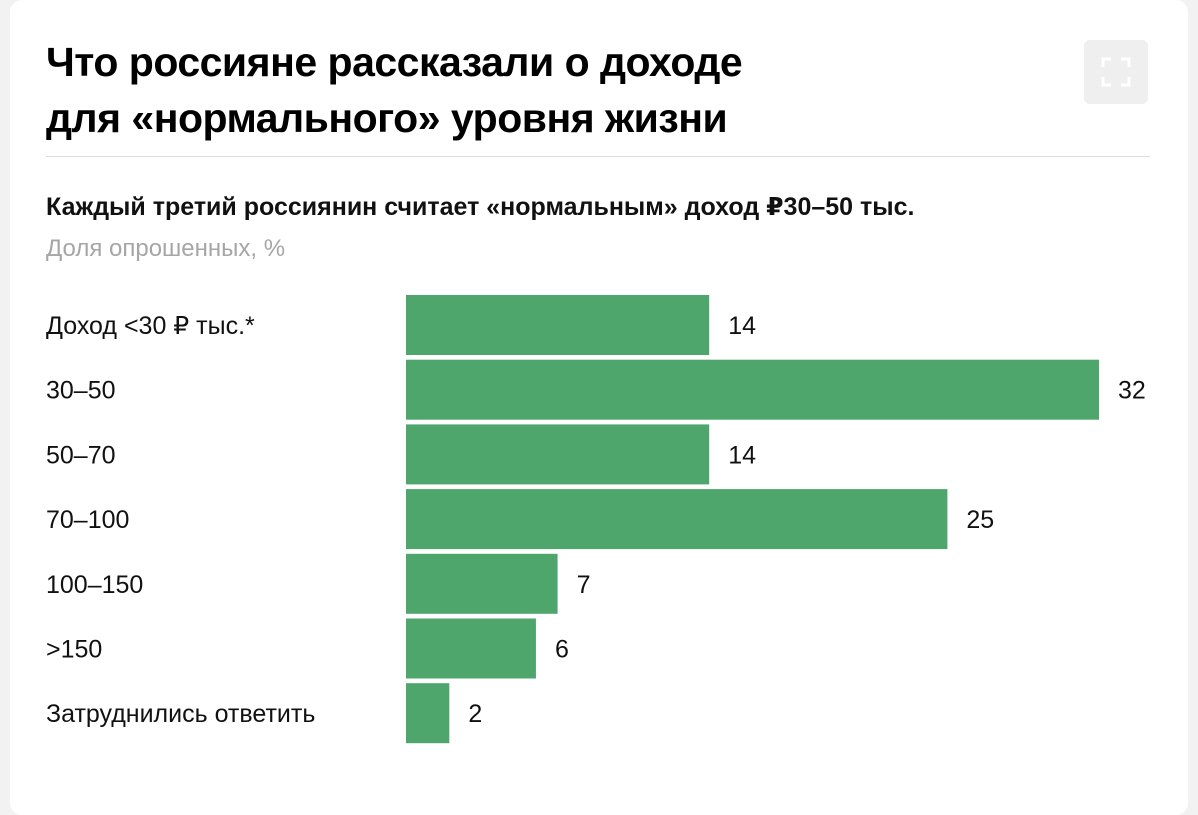 The width and height of the screenshot is (1198, 815). I want to click on category-label-2: 50–70, so click(81, 455).